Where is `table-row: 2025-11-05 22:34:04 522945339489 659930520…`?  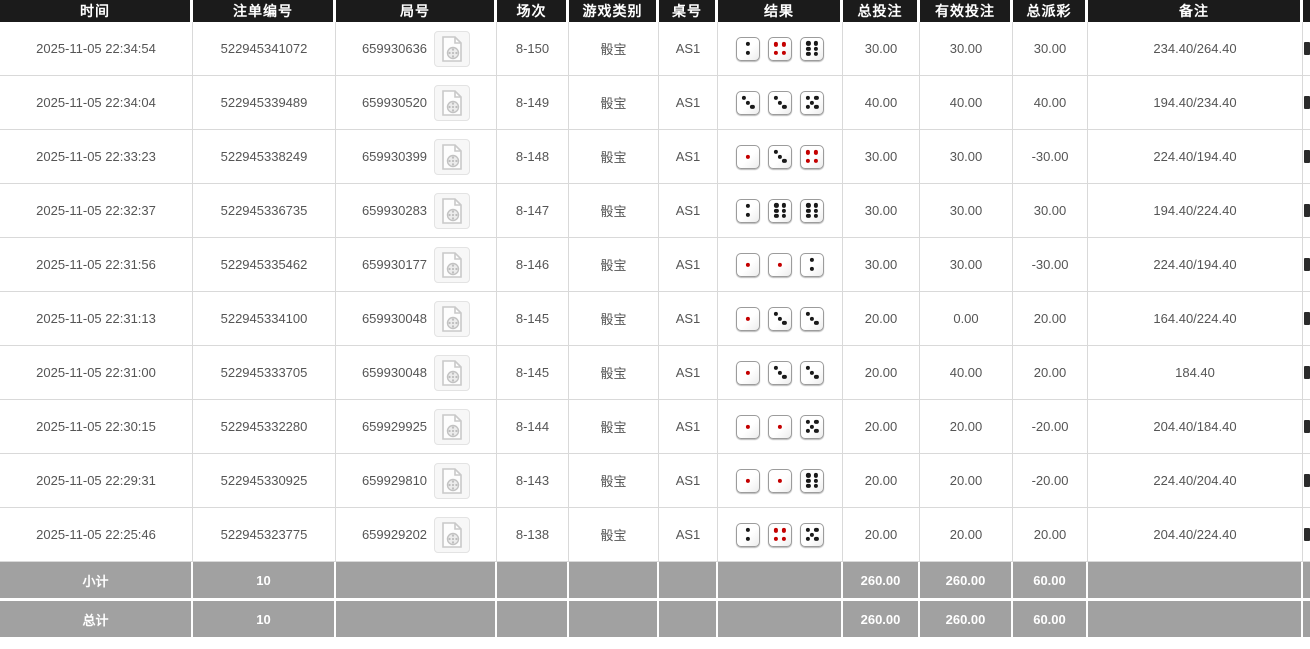 table-row: 2025-11-05 22:34:04 522945339489 659930520… is located at coordinates (655, 103).